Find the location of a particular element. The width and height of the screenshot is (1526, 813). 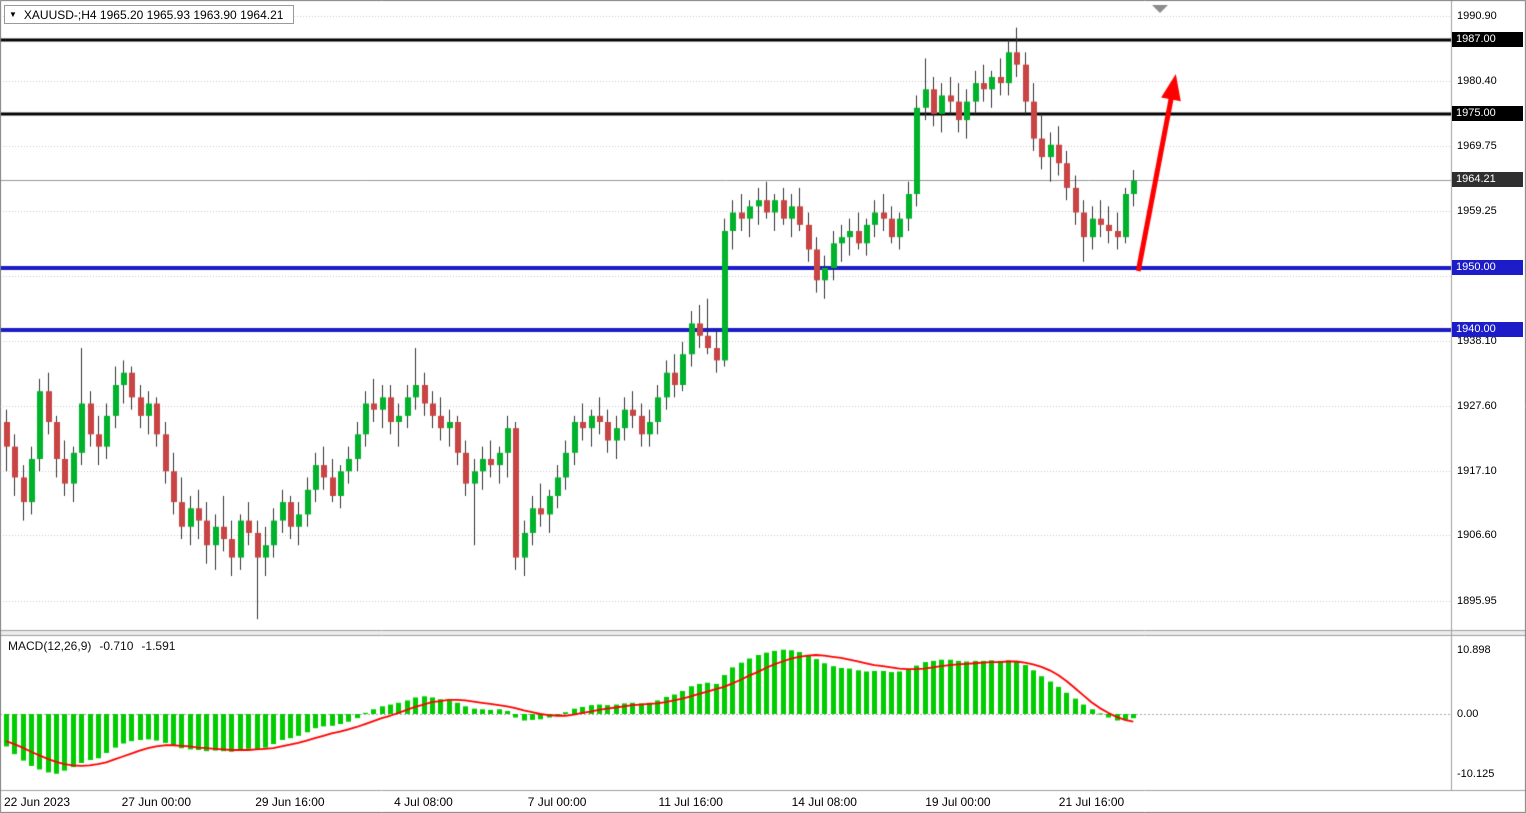

symbol-dropdown-icon: ▼ is located at coordinates (13, 14).